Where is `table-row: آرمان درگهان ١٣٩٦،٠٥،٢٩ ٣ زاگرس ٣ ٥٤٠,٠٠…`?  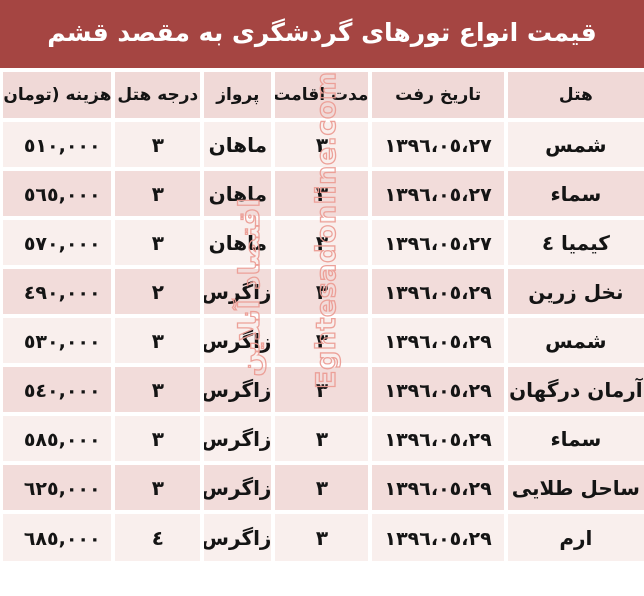 table-row: آرمان درگهان ١٣٩٦،٠٥،٢٩ ٣ زاگرس ٣ ٥٤٠,٠٠… is located at coordinates (322, 389).